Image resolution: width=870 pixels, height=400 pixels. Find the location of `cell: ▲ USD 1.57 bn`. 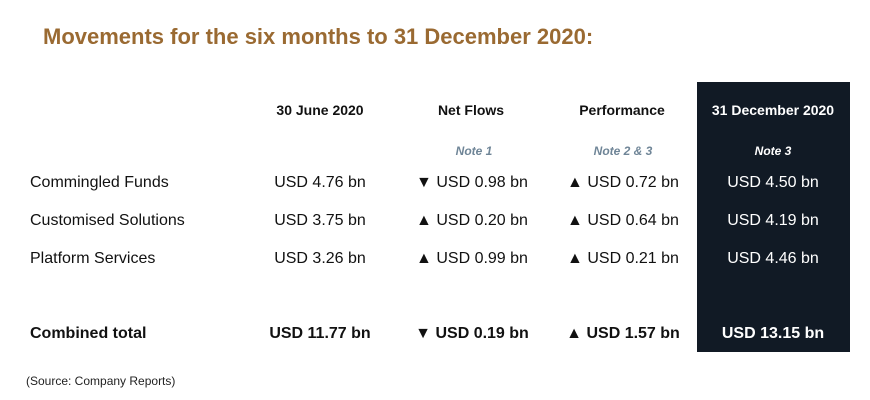

cell: ▲ USD 1.57 bn is located at coordinates (623, 333).